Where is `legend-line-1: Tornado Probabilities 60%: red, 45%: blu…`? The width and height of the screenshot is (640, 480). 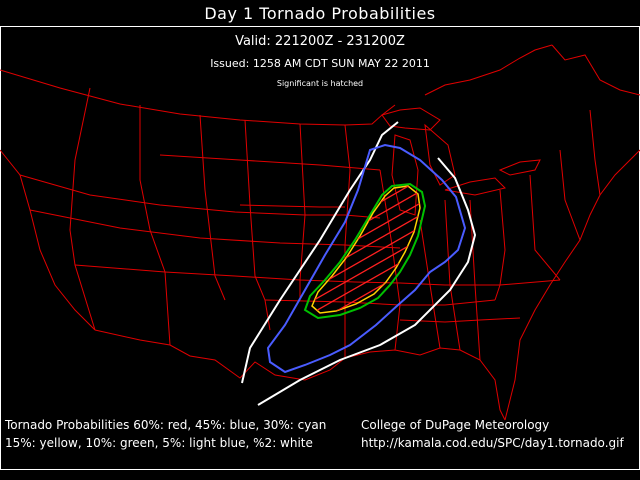 legend-line-1: Tornado Probabilities 60%: red, 45%: blu… is located at coordinates (166, 425).